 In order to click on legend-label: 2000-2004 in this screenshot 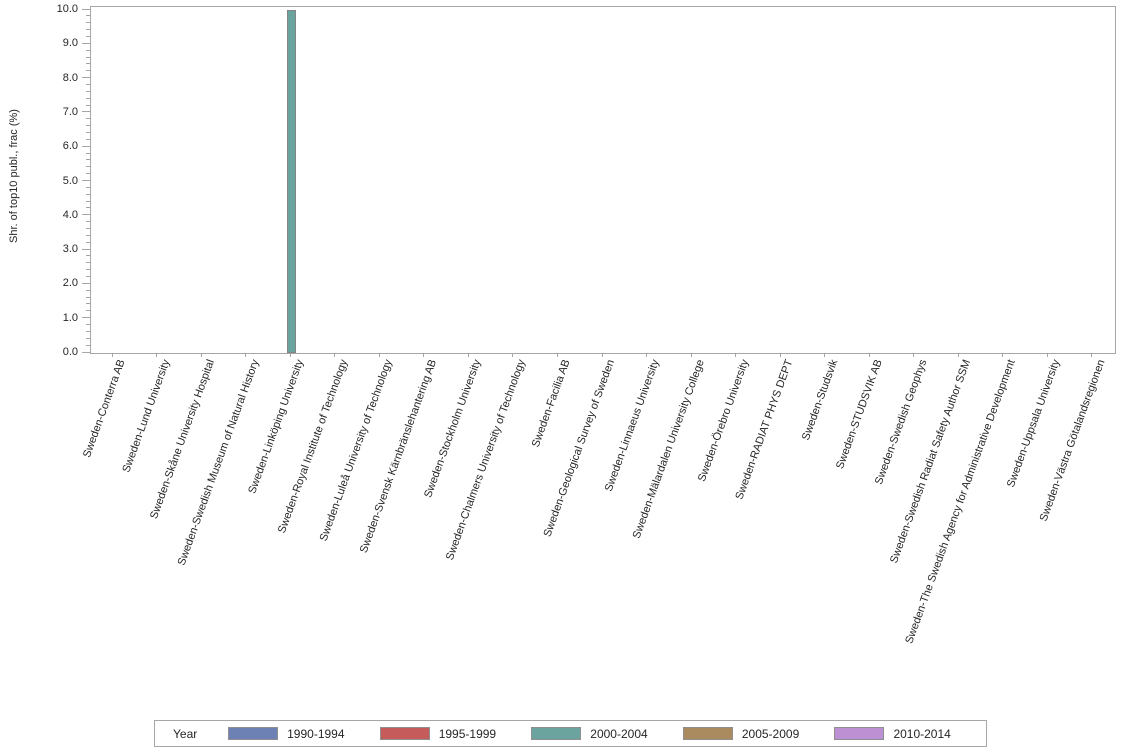, I will do `click(619, 733)`.